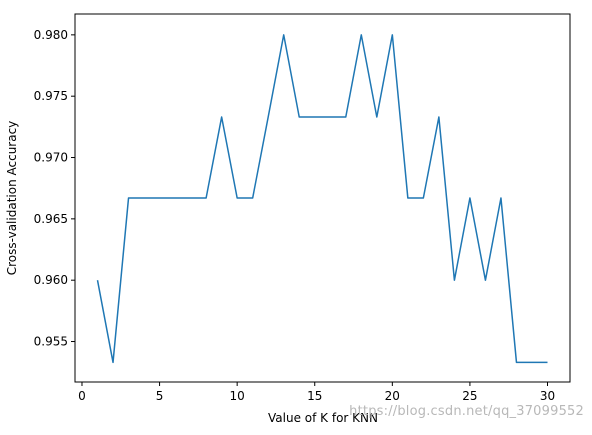 The image size is (592, 435). What do you see at coordinates (160, 396) in the screenshot?
I see `x-tick-label: 5` at bounding box center [160, 396].